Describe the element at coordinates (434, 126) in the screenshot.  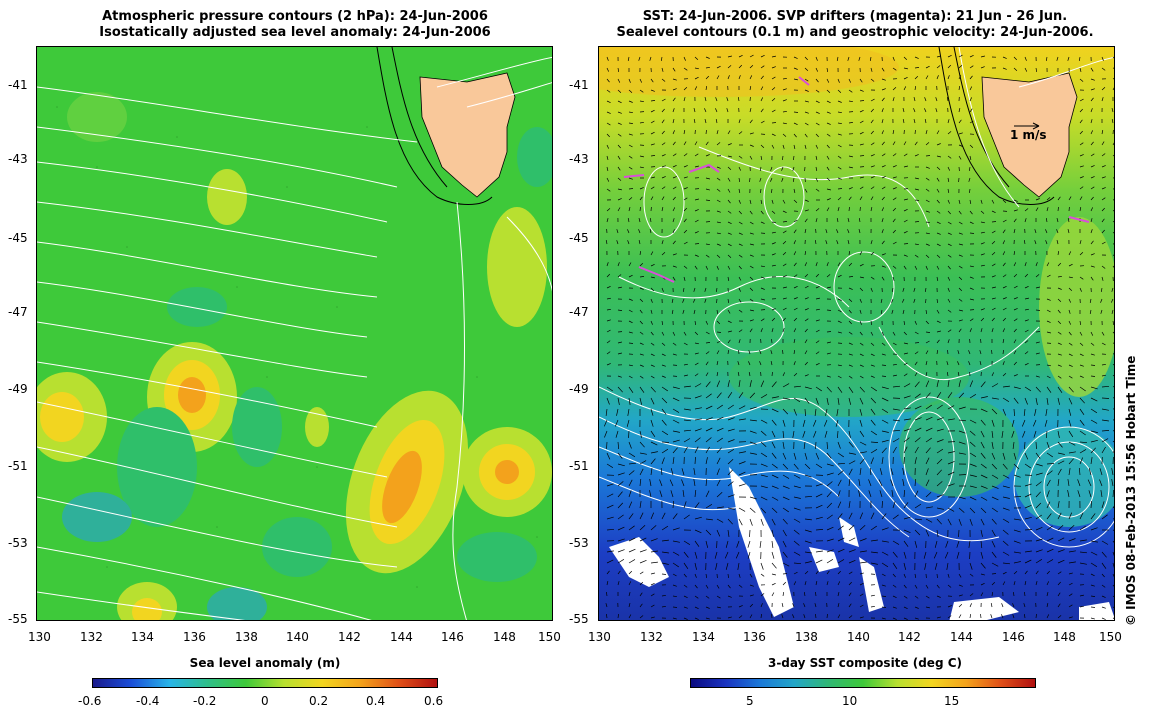
I see `shelf-contour` at that location.